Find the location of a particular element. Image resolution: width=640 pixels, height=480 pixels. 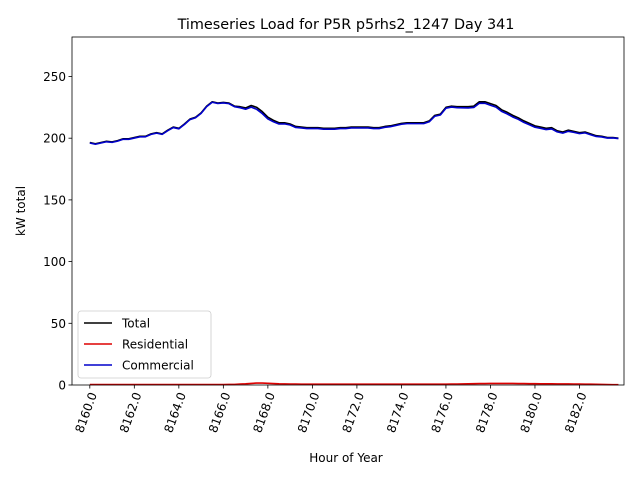

y-tick-label: 100 is located at coordinates (54, 262).